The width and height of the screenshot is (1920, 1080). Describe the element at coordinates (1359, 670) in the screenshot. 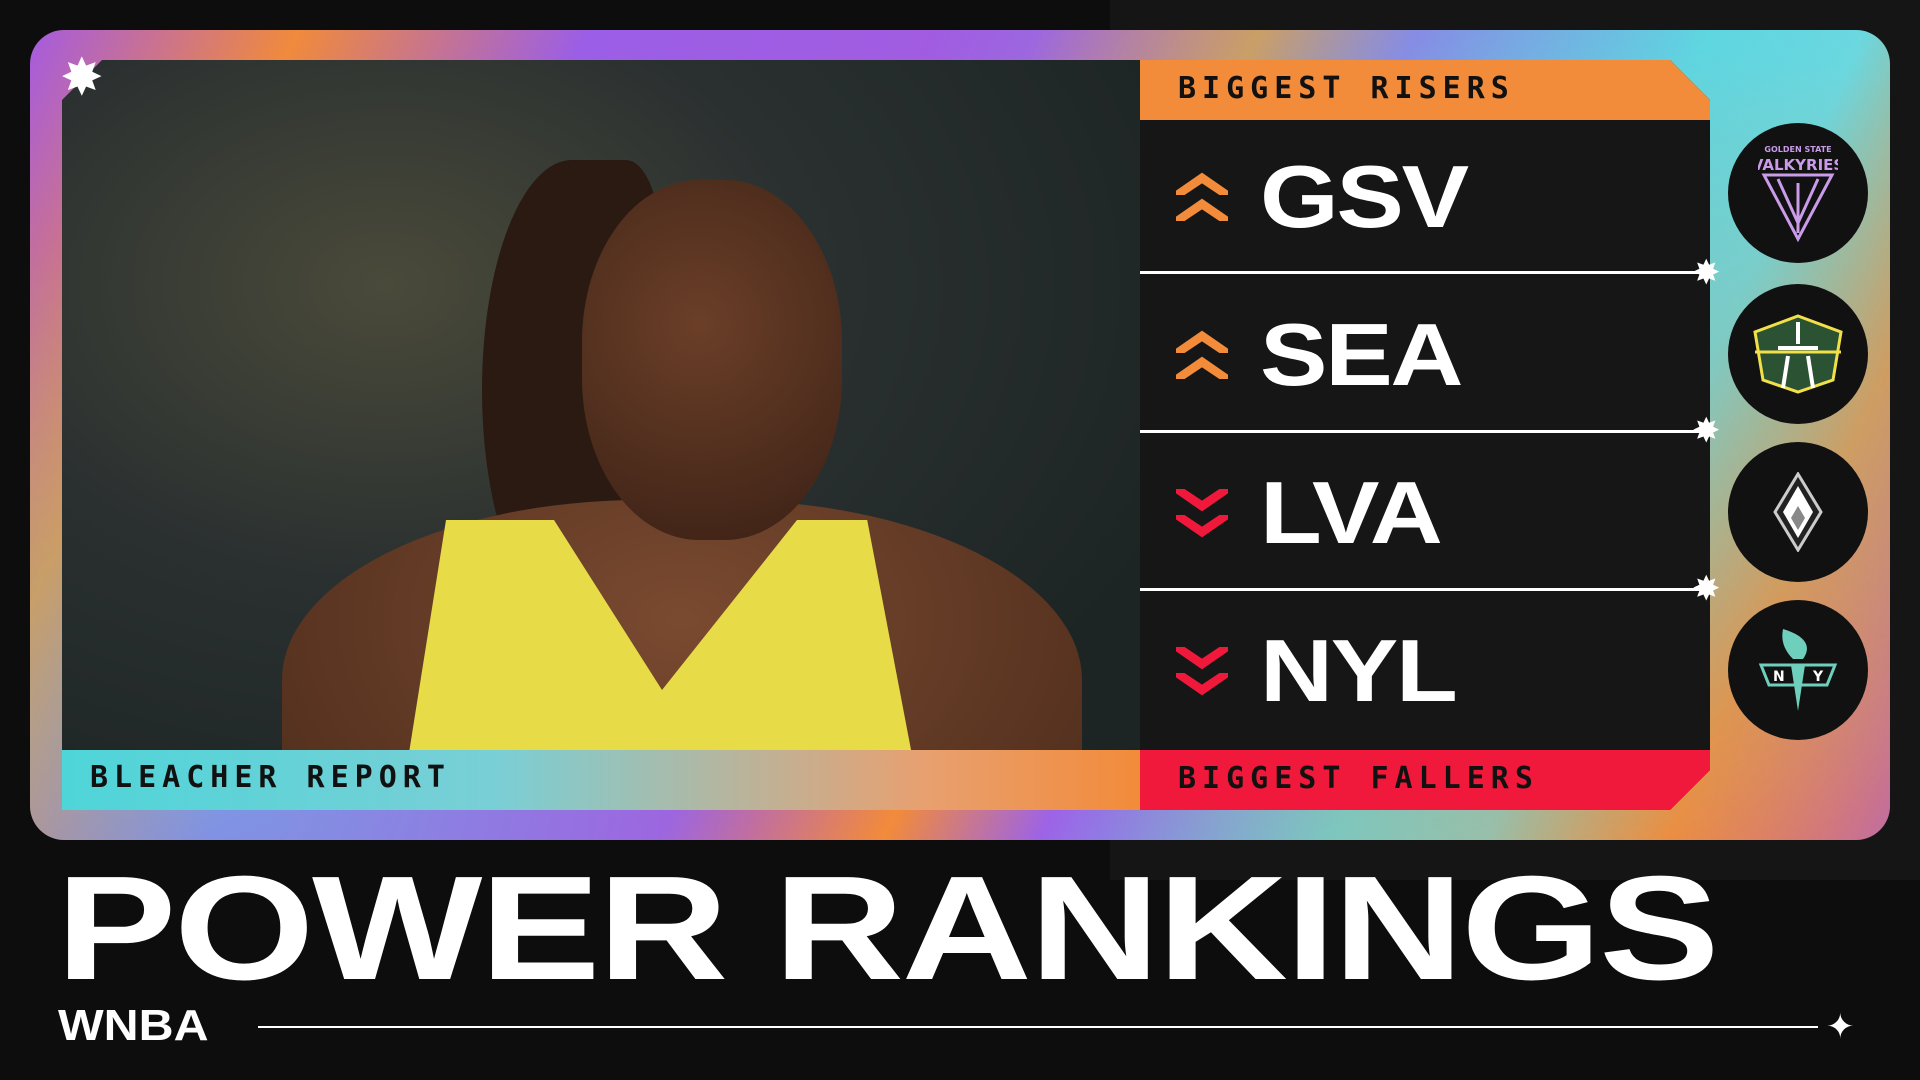

I see `team-abbr: NYL` at that location.